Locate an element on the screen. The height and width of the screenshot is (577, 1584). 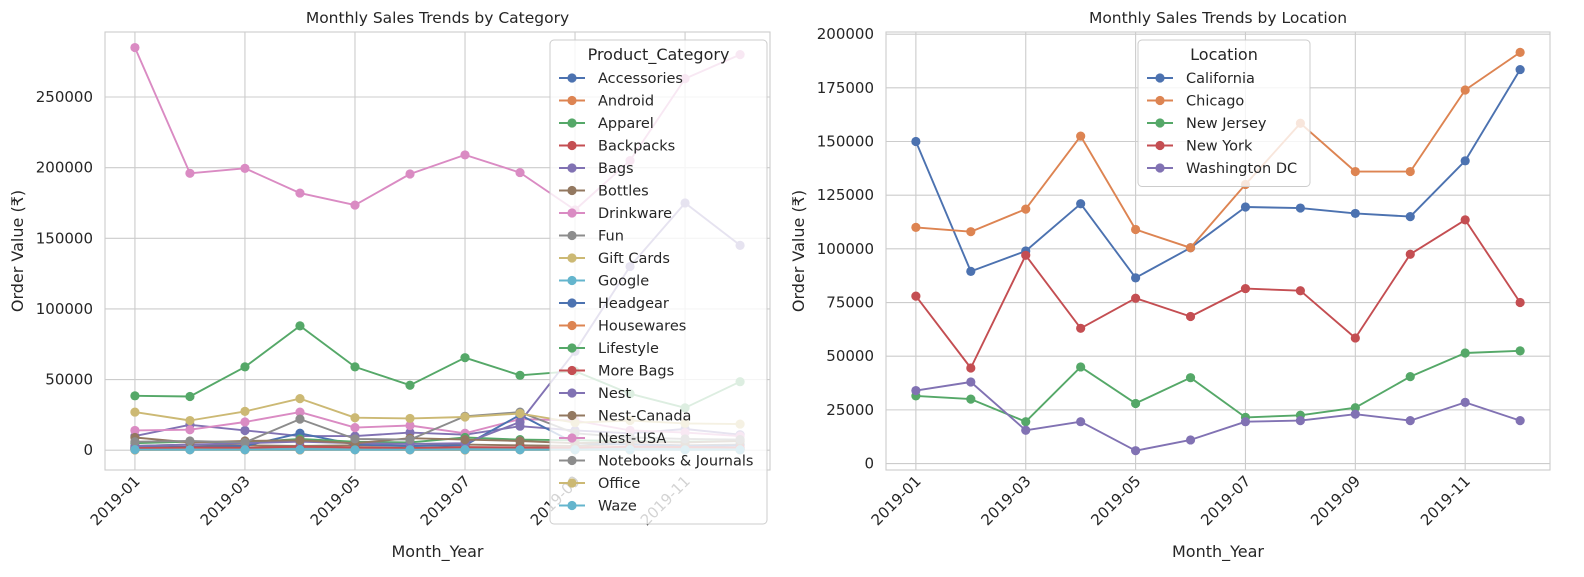
chart-title: Monthly Sales Trends by Location is located at coordinates (1218, 18).